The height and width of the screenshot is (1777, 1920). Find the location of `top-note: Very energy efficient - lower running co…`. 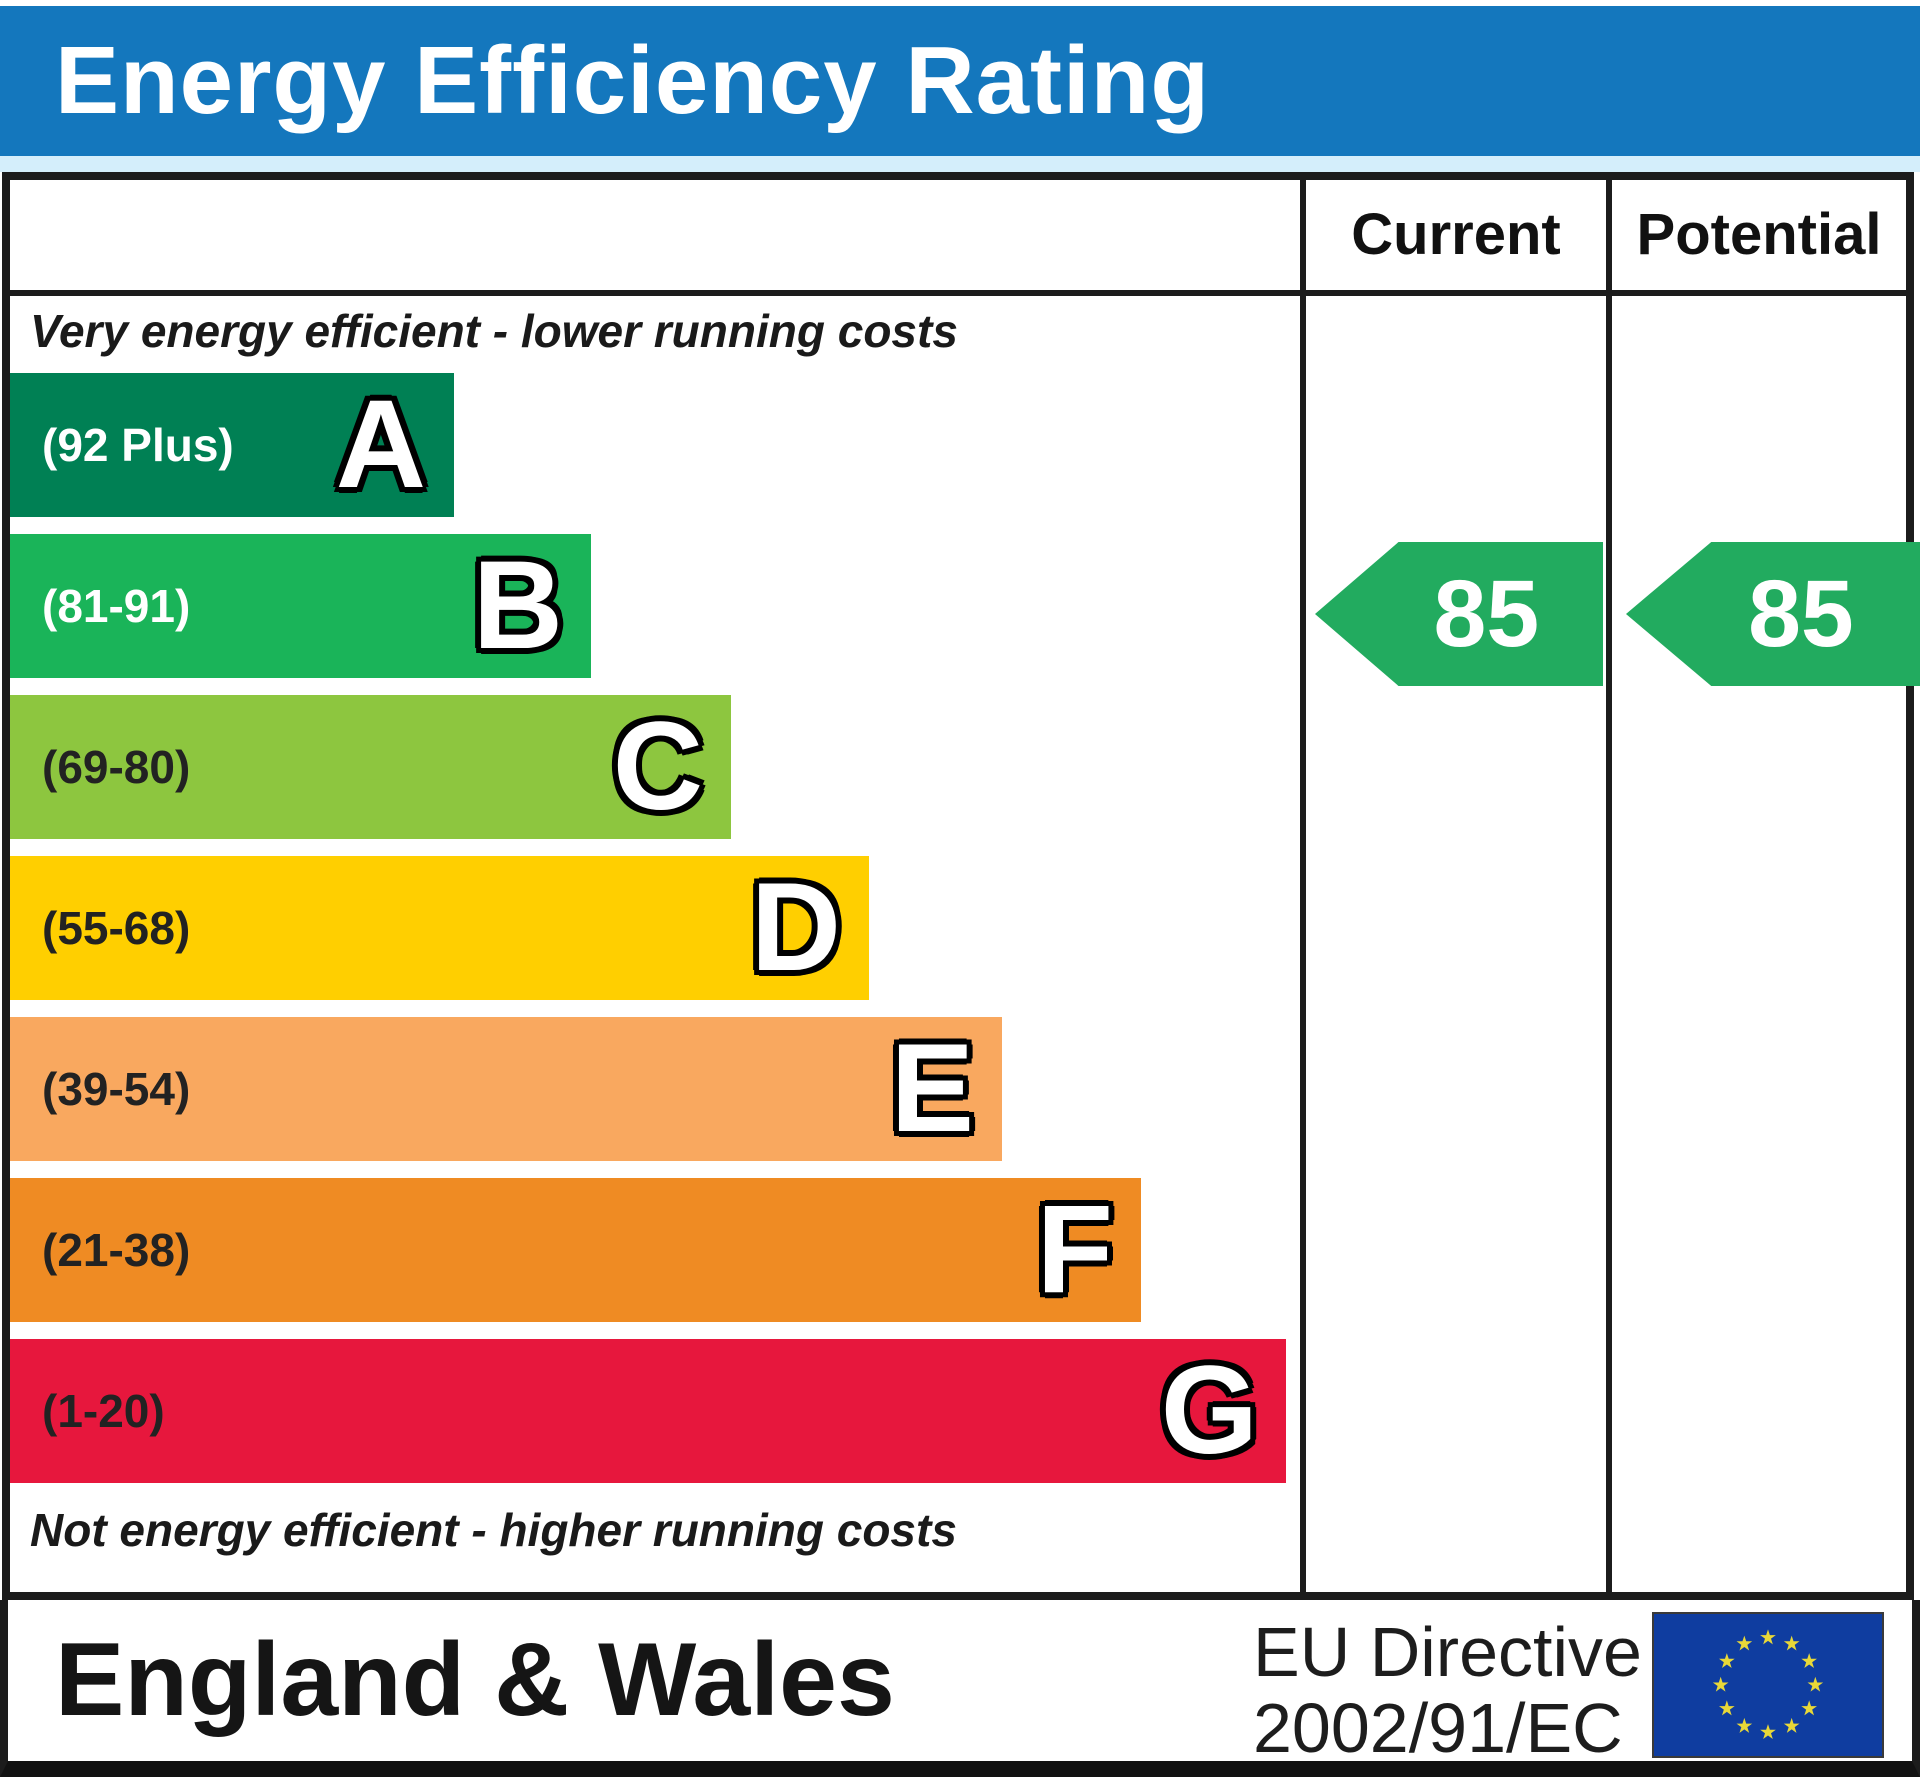

top-note: Very energy efficient - lower running co… is located at coordinates (494, 331).